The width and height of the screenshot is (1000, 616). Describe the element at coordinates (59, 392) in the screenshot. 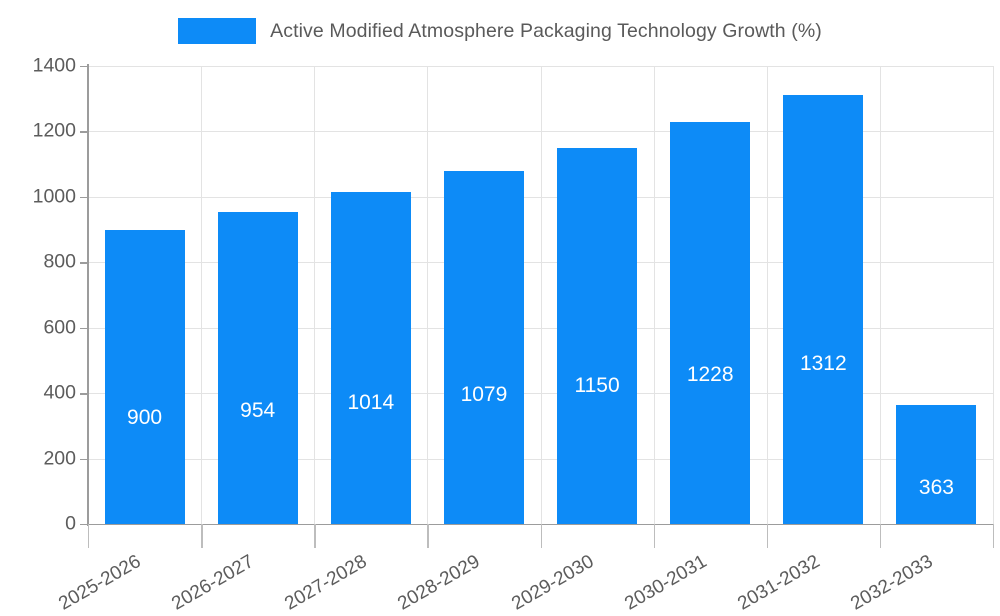

I see `y-axis-tick-label: 400` at that location.